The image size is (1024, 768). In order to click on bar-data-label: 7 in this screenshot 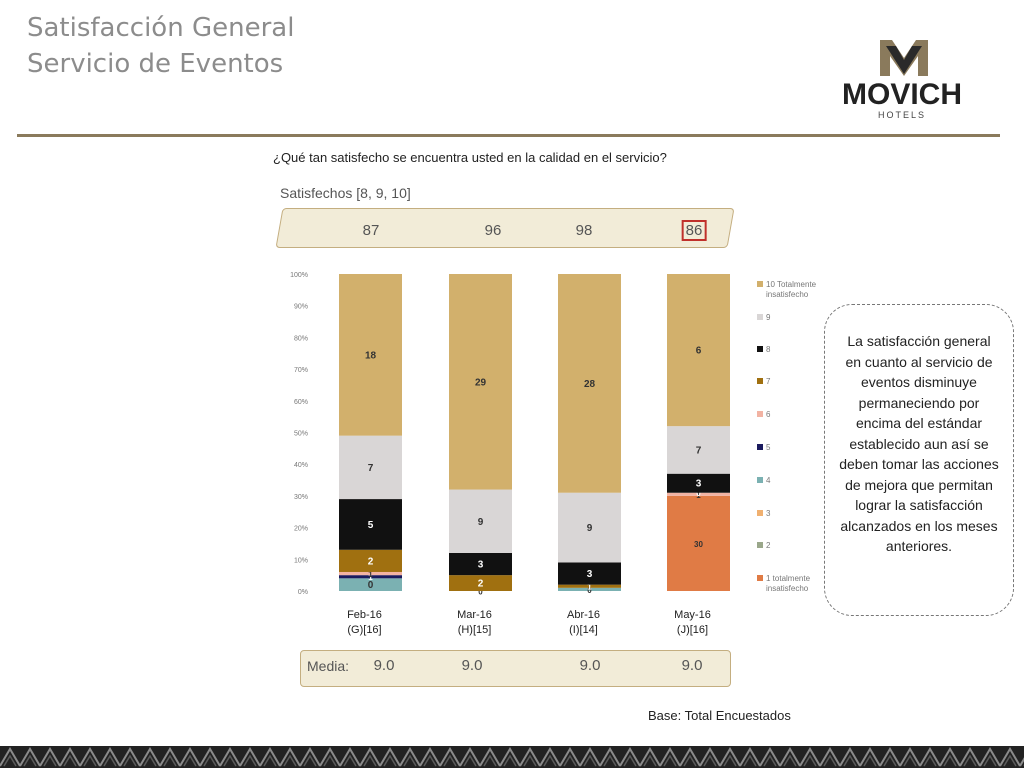, I will do `click(371, 468)`.